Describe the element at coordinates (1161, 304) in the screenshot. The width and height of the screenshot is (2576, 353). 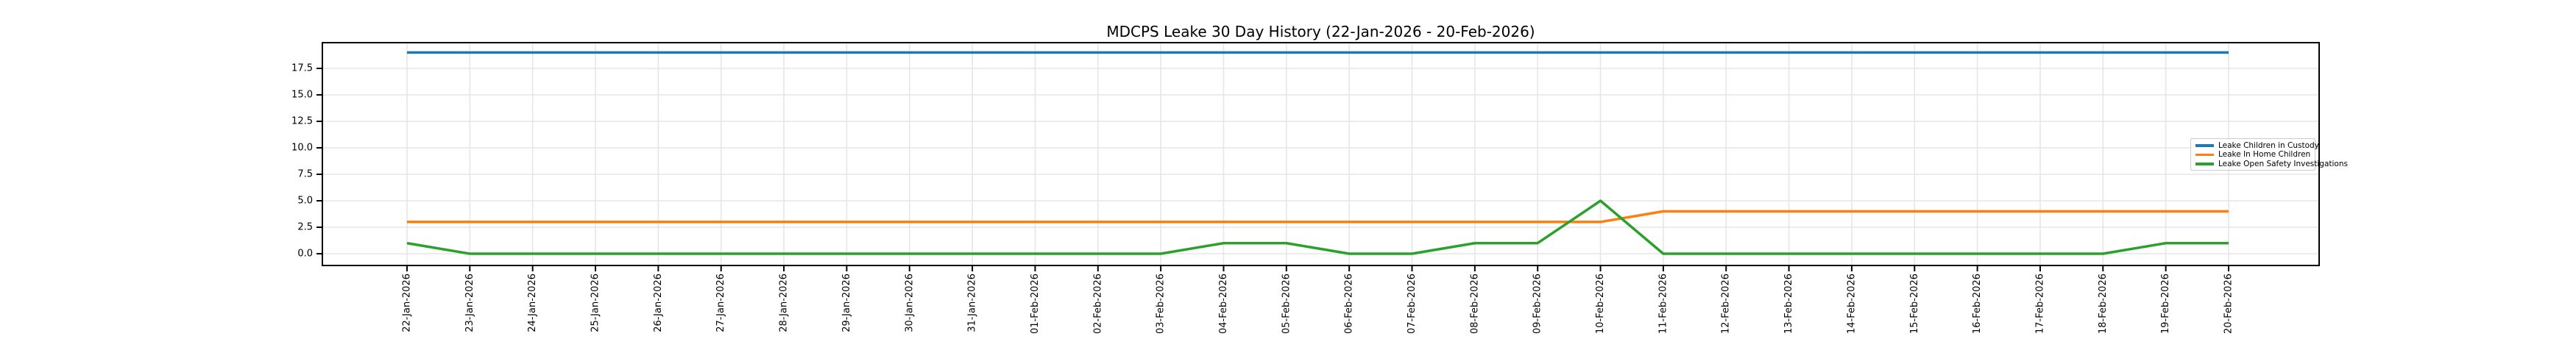
I see `x-tick-label: 03-Feb-2026` at that location.